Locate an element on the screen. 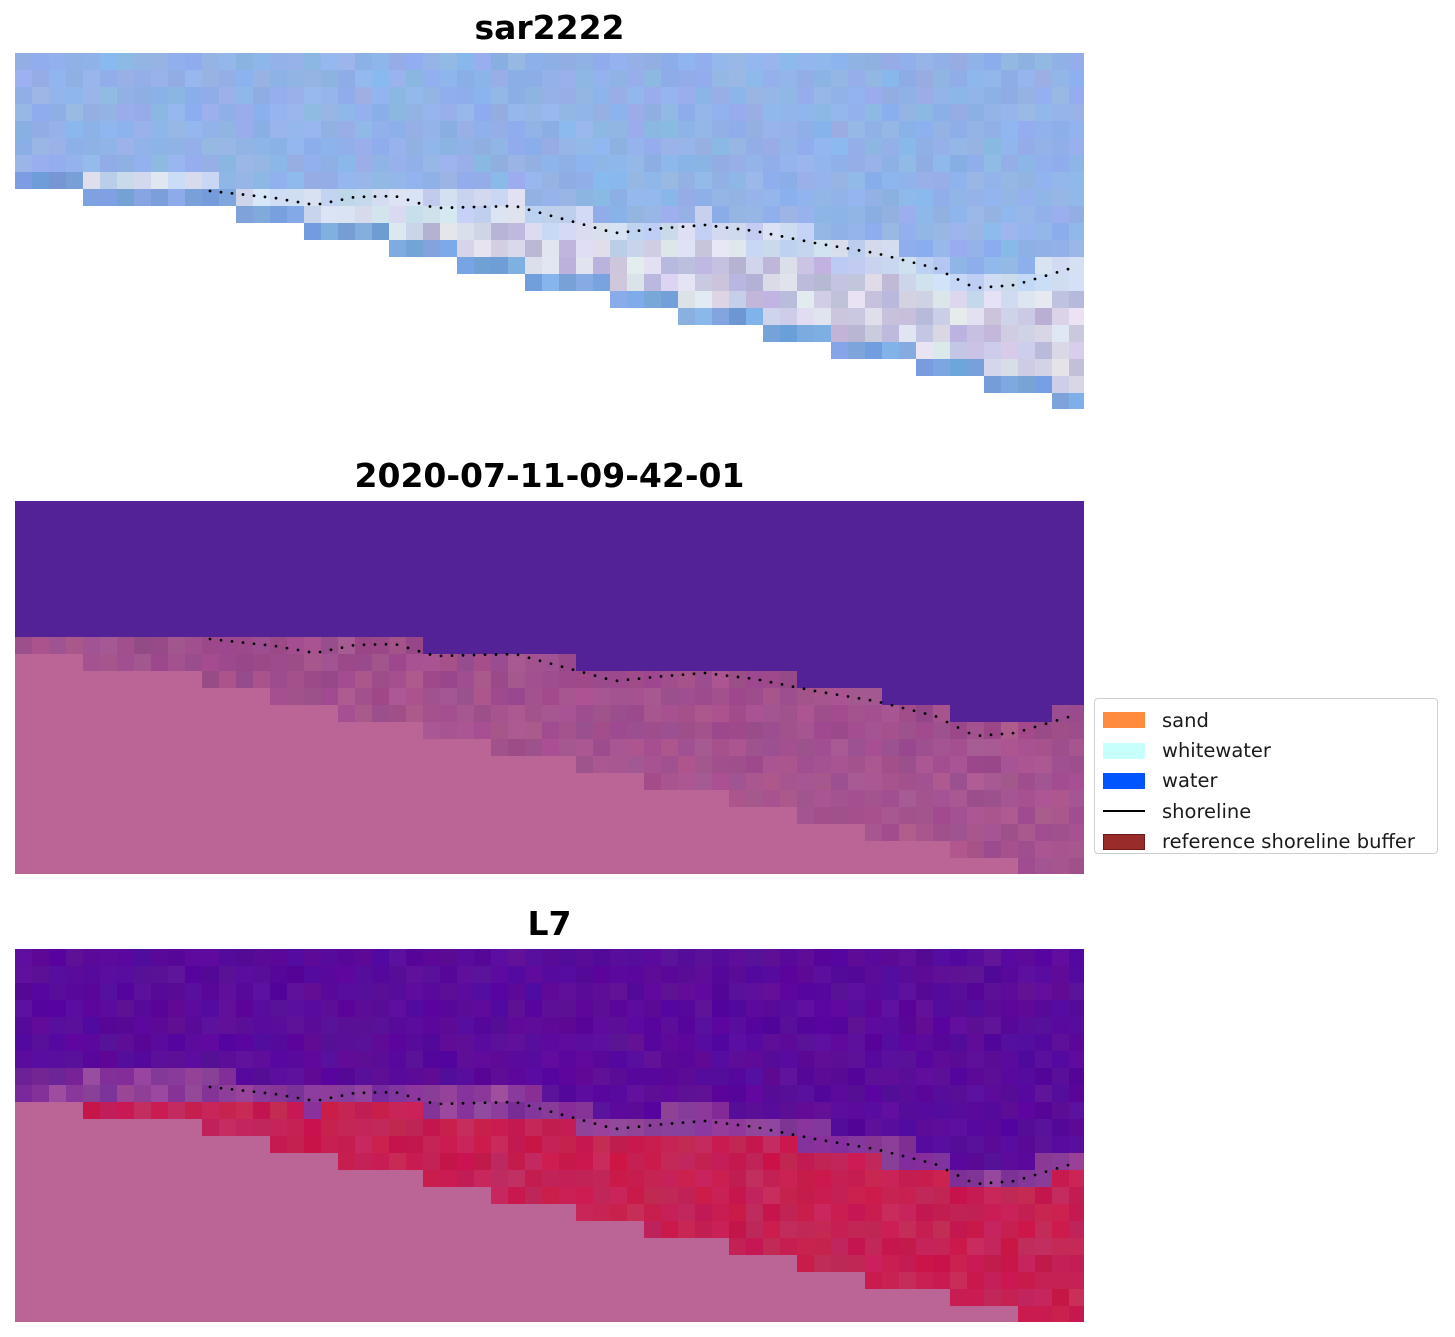 The image size is (1455, 1337). water-area is located at coordinates (549, 569).